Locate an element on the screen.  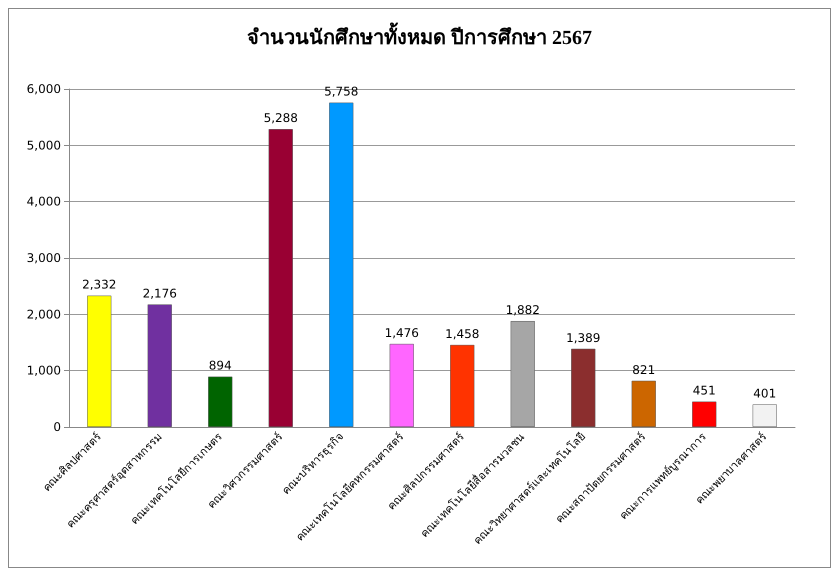
data-label: 2,176 is located at coordinates (159, 293).